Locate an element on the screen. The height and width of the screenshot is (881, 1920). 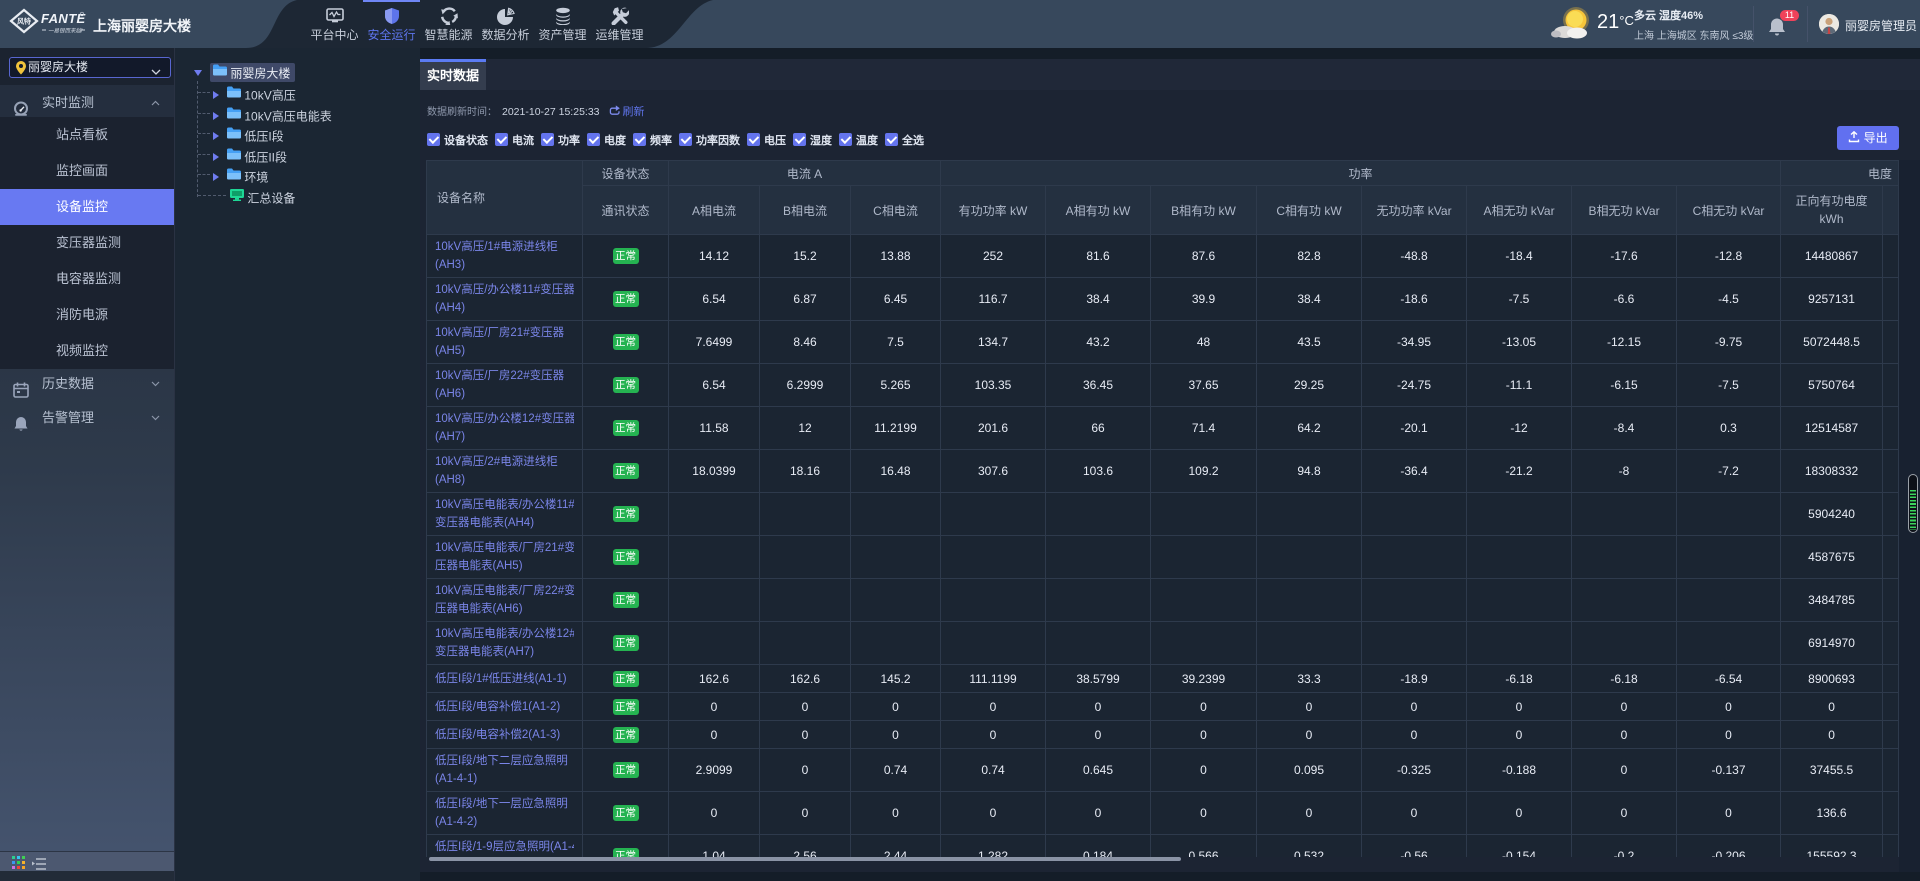
svg-text: 一易银而来越/ is located at coordinates (65, 31).